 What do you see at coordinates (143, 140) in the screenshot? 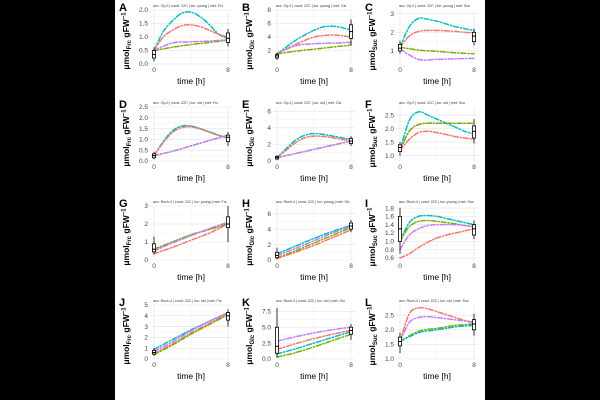
I see `y-tick-label: 1.0` at bounding box center [143, 140].